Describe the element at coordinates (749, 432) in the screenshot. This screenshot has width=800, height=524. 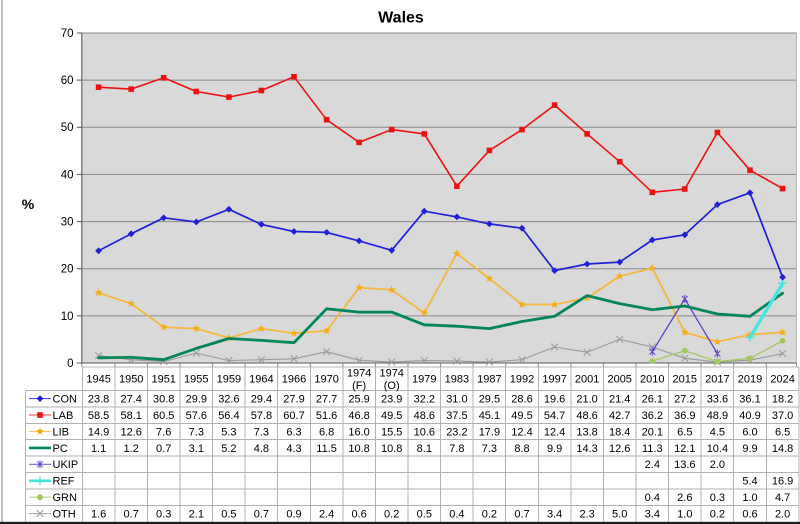
I see `svg-text: 6.0` at that location.